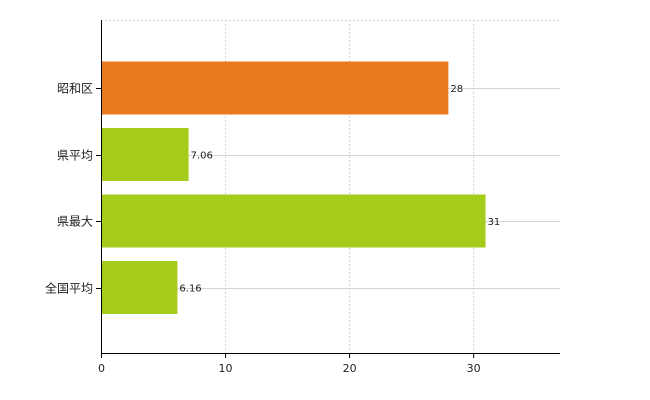 This screenshot has width=650, height=400. I want to click on data-label: 7.06, so click(202, 156).